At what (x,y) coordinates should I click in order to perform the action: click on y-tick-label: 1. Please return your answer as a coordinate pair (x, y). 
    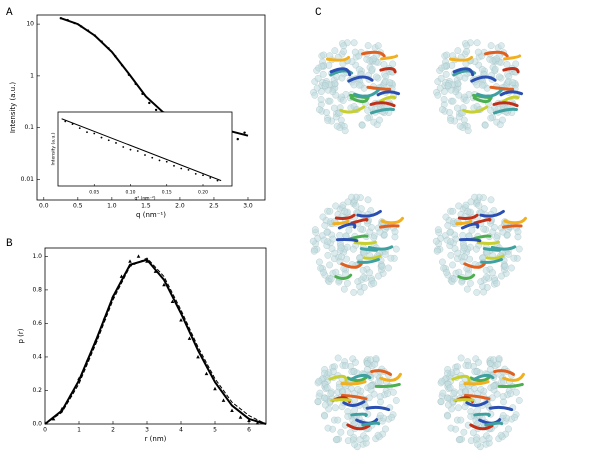
    Looking at the image, I should click on (32, 75).